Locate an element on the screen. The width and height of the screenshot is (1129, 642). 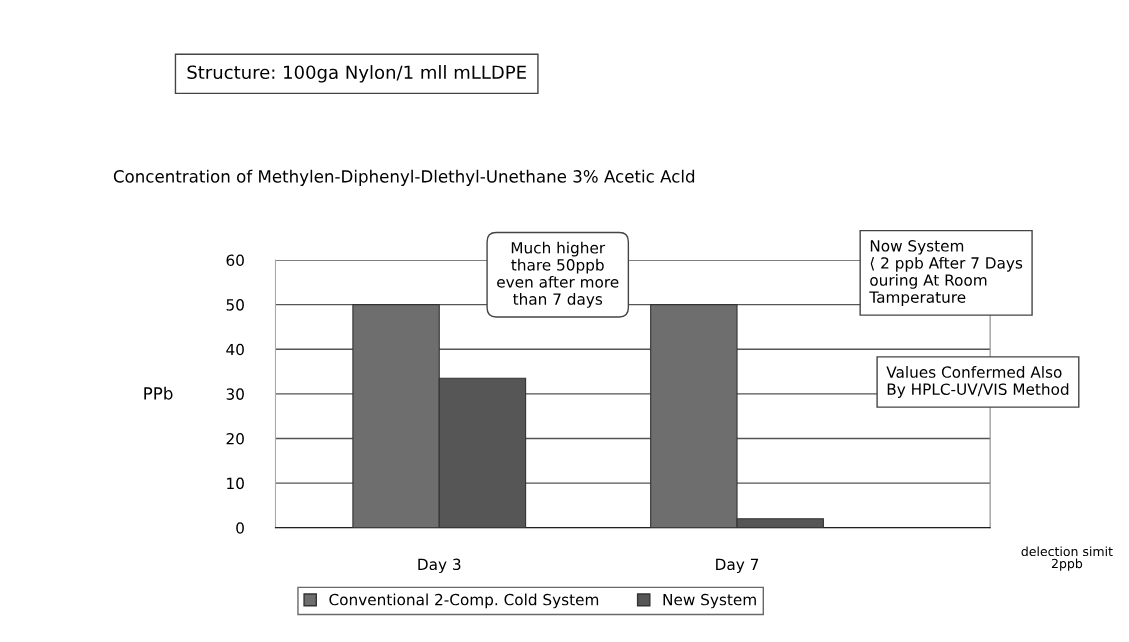
annotation: Values Confermed Also By HPLC-UV/VIS Method is located at coordinates (977, 382).